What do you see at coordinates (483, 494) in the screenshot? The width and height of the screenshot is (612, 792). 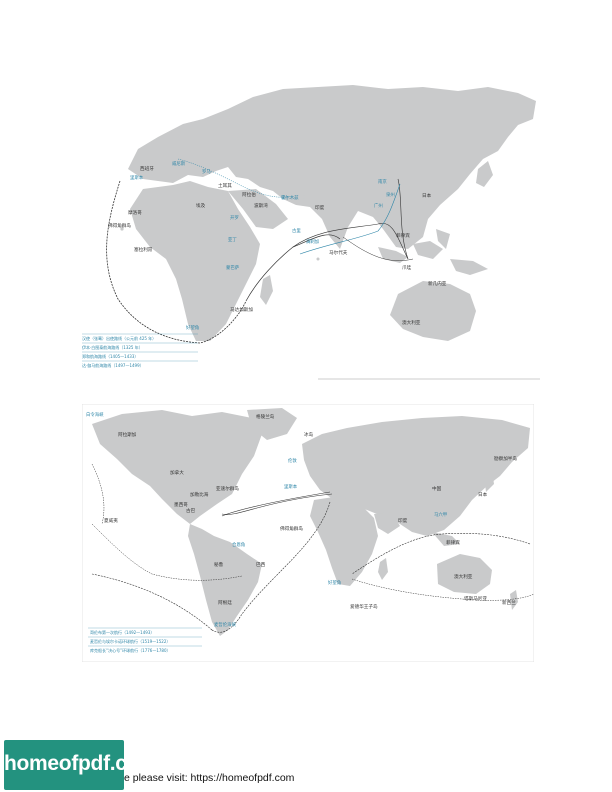 I see `label-riben2: 日本` at bounding box center [483, 494].